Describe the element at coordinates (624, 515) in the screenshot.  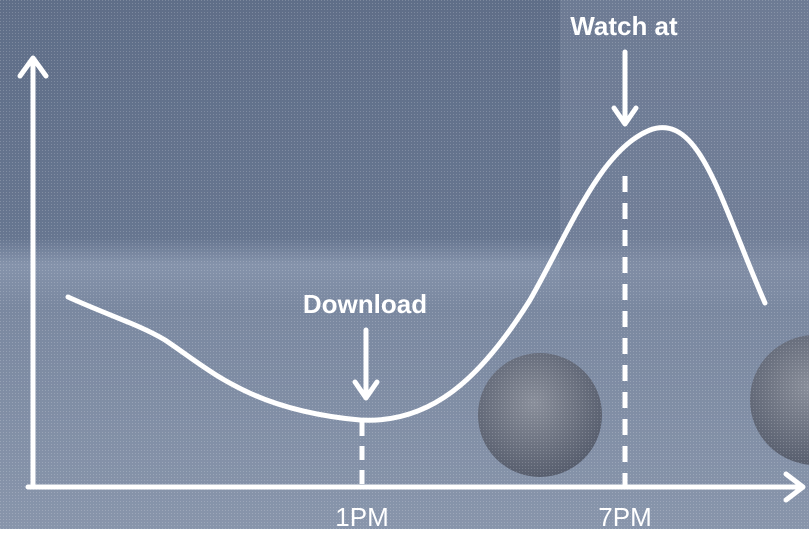
I see `x-label: 7PM` at that location.